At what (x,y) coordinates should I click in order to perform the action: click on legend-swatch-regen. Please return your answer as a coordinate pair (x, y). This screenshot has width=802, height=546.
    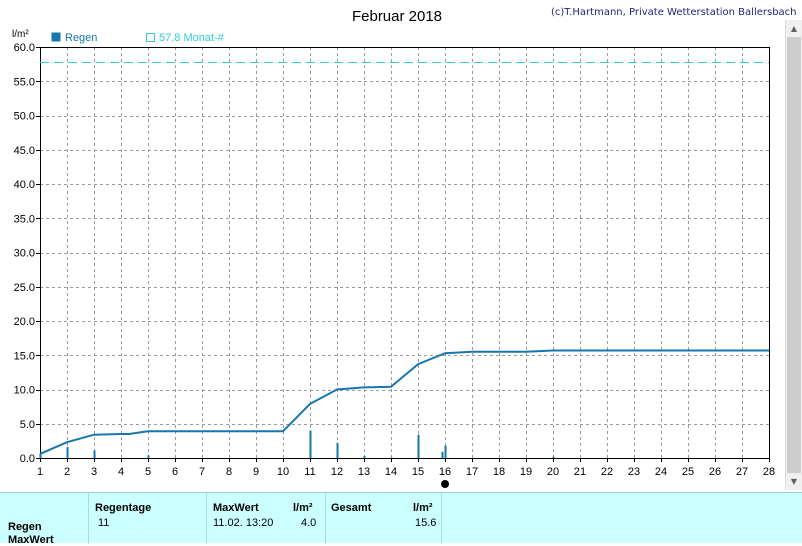
    Looking at the image, I should click on (56, 37).